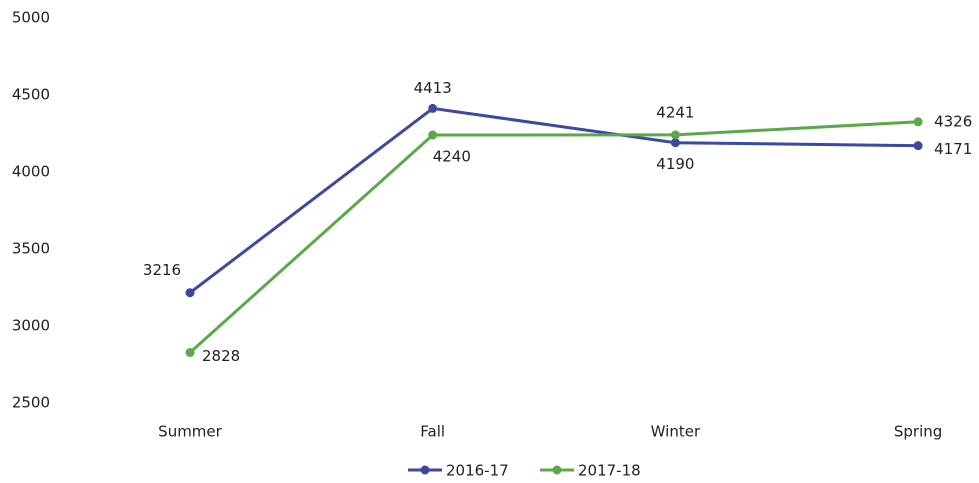 This screenshot has height=483, width=979. I want to click on data-label: 4326, so click(953, 121).